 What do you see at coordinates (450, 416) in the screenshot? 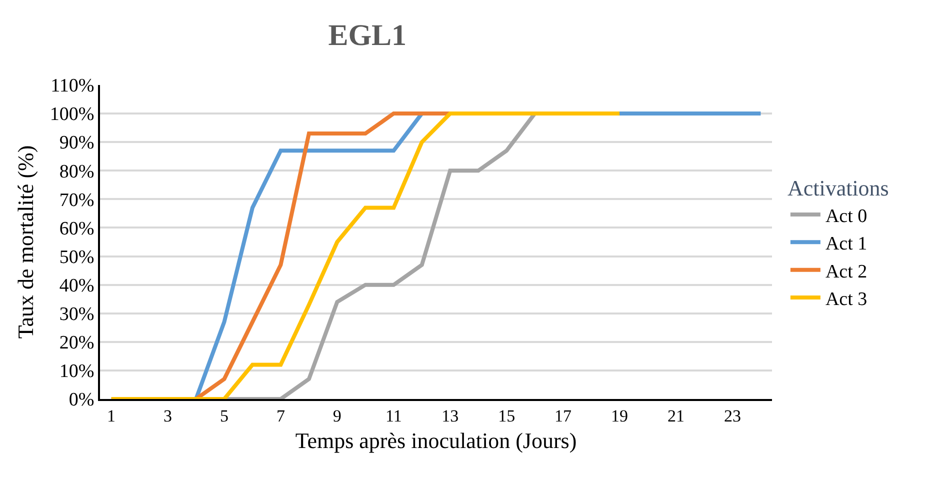
I see `x-tick-label: 13` at bounding box center [450, 416].